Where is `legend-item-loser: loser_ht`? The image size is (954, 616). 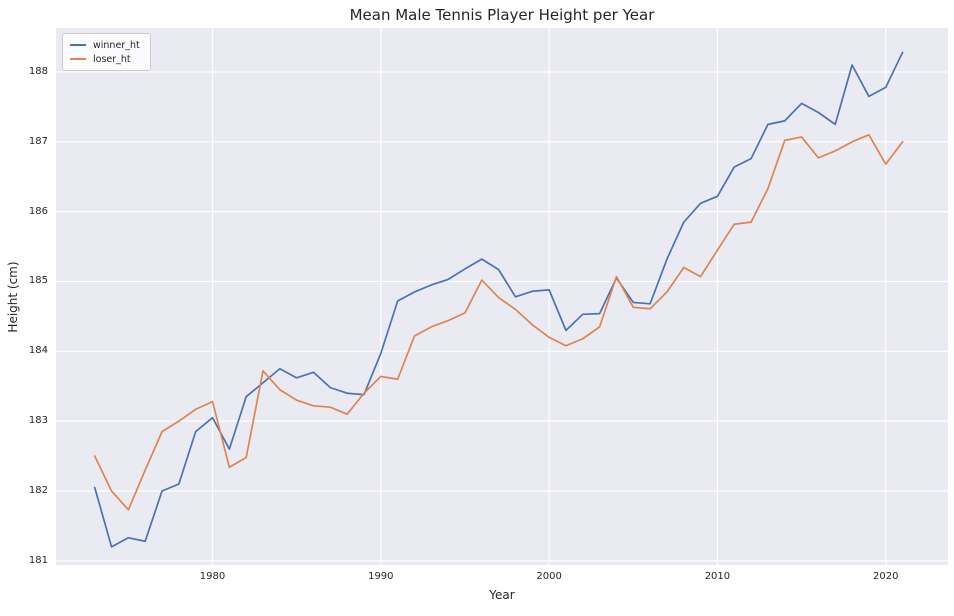 legend-item-loser: loser_ht is located at coordinates (105, 59).